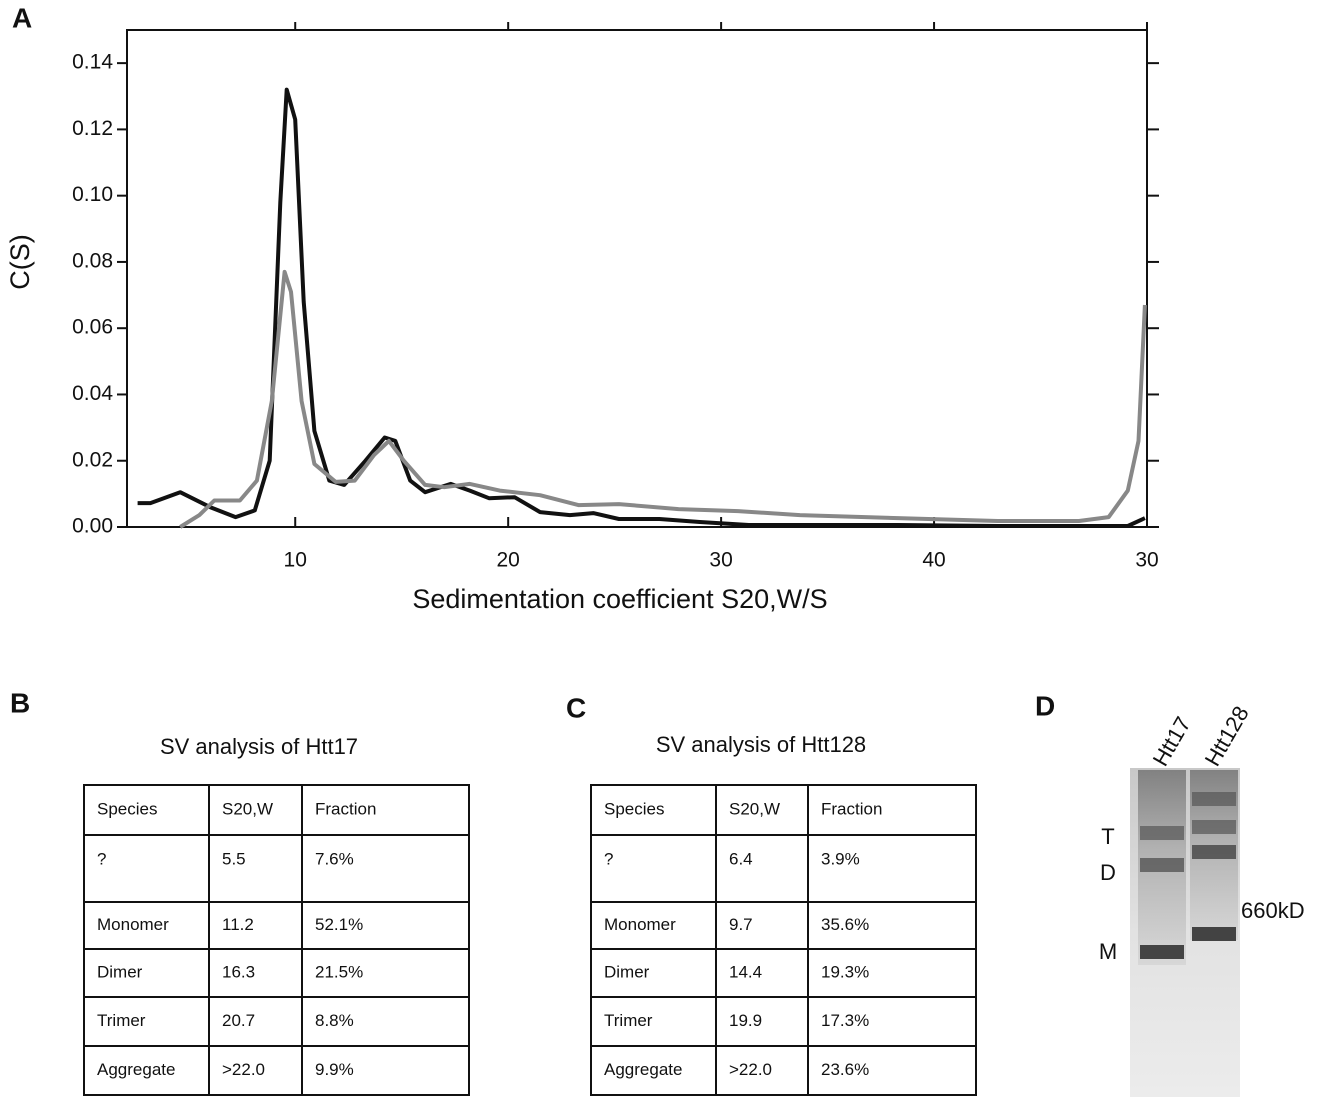 The width and height of the screenshot is (1319, 1097). I want to click on band-label: T, so click(1107, 836).